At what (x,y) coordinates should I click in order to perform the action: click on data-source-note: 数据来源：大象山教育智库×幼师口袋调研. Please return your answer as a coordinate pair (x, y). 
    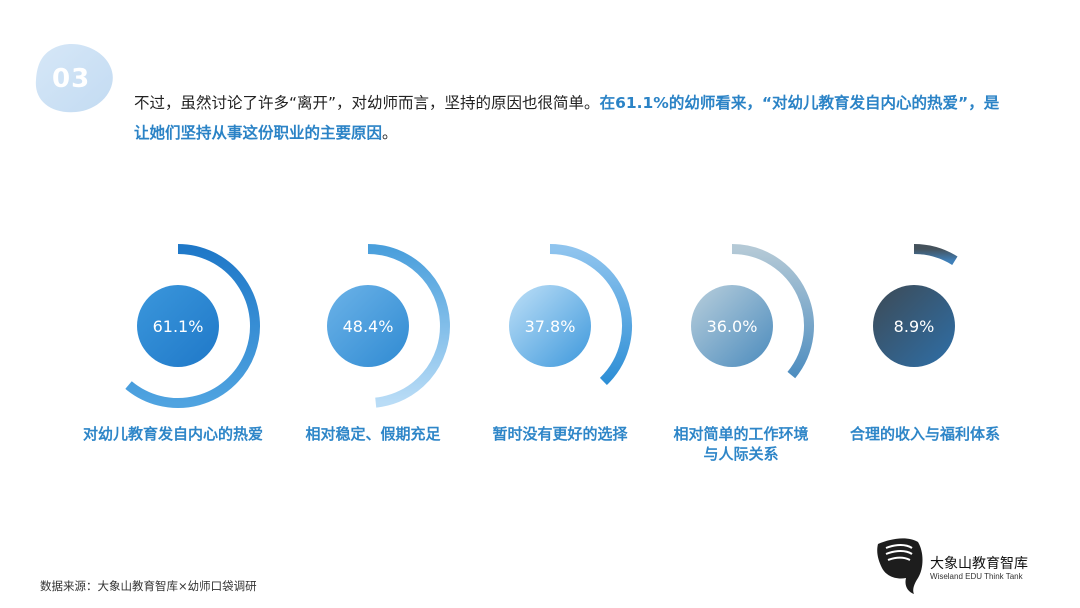
    Looking at the image, I should click on (148, 586).